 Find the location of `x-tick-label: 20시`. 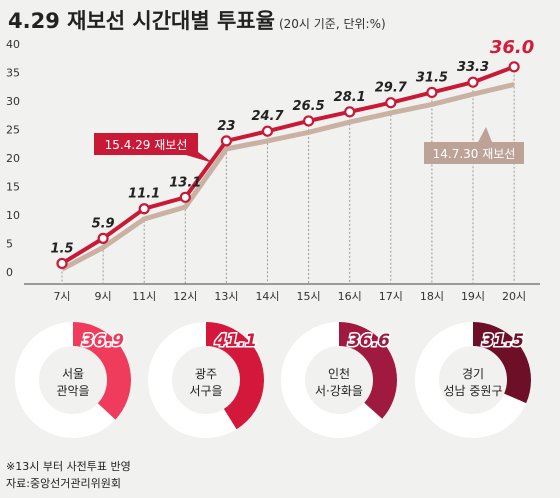

x-tick-label: 20시 is located at coordinates (514, 296).